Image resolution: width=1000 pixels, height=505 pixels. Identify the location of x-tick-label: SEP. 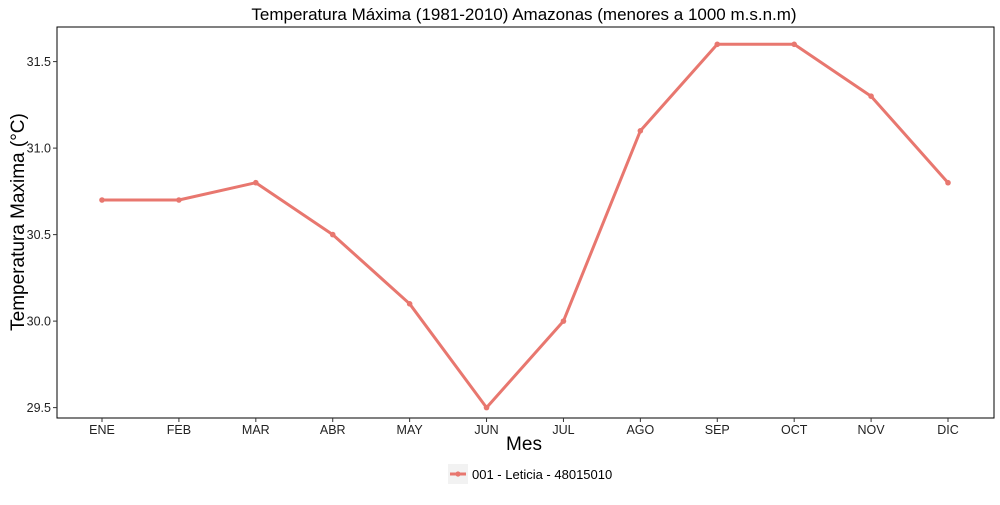
(717, 430).